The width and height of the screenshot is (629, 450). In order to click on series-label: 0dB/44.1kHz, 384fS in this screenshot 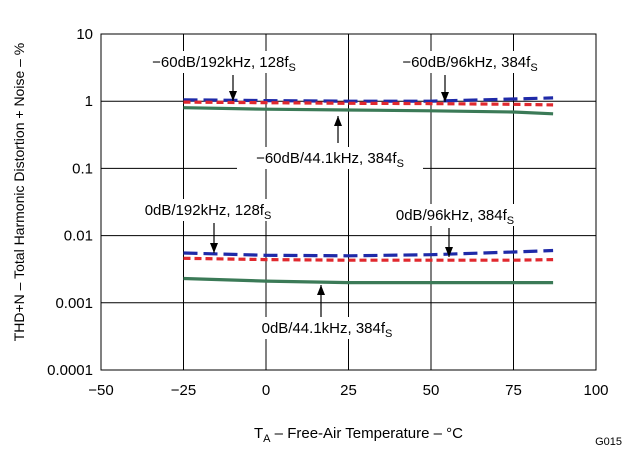, I will do `click(327, 330)`.